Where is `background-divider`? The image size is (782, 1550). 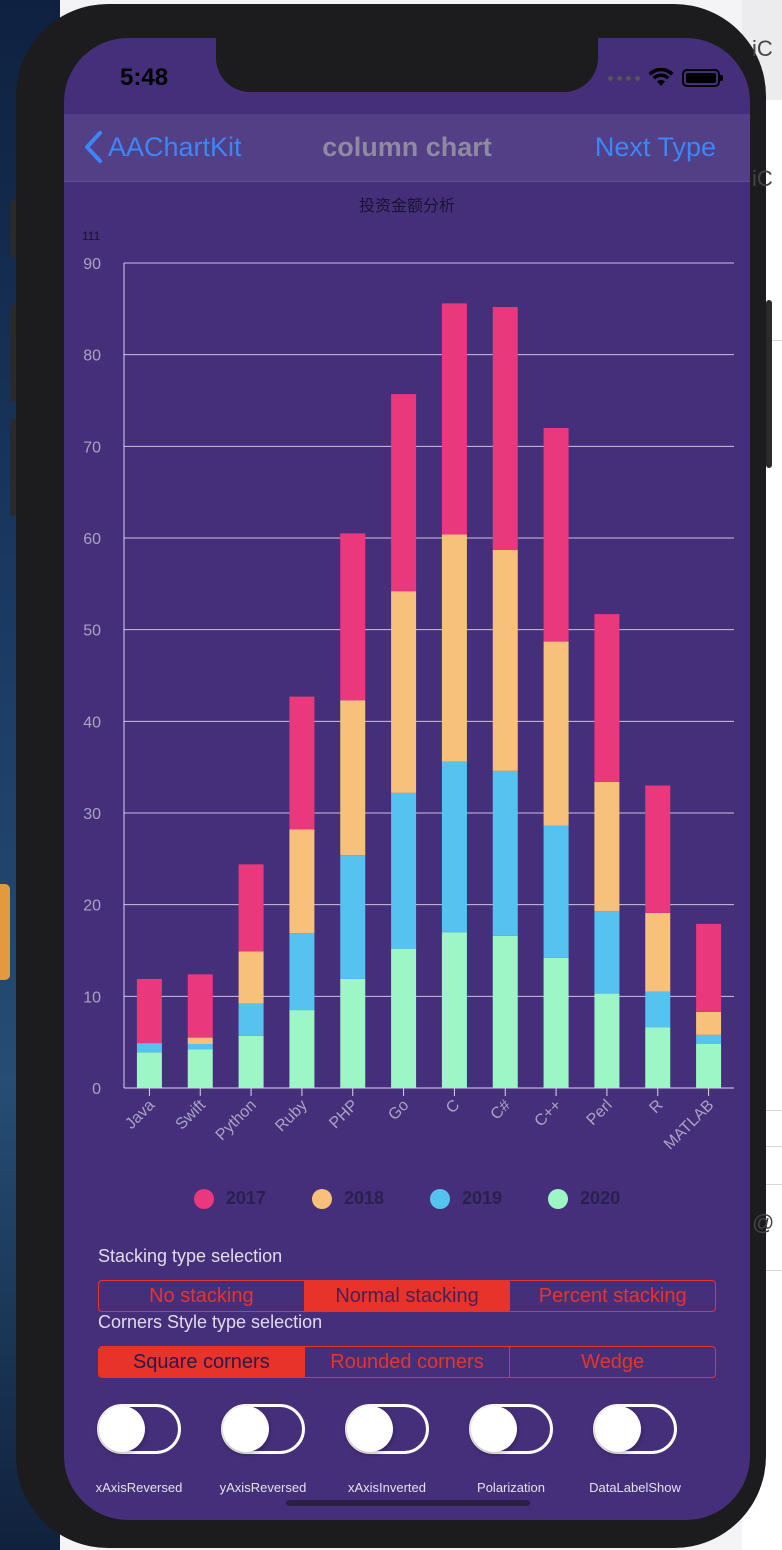 background-divider is located at coordinates (767, 1184).